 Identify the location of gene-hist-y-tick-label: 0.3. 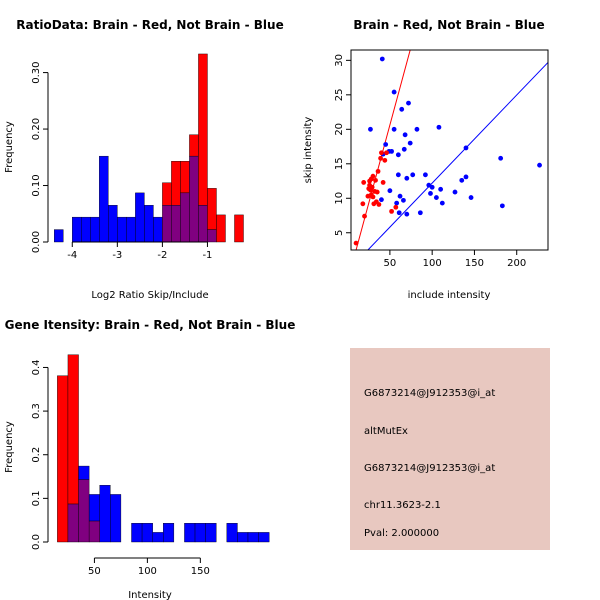
(36, 411).